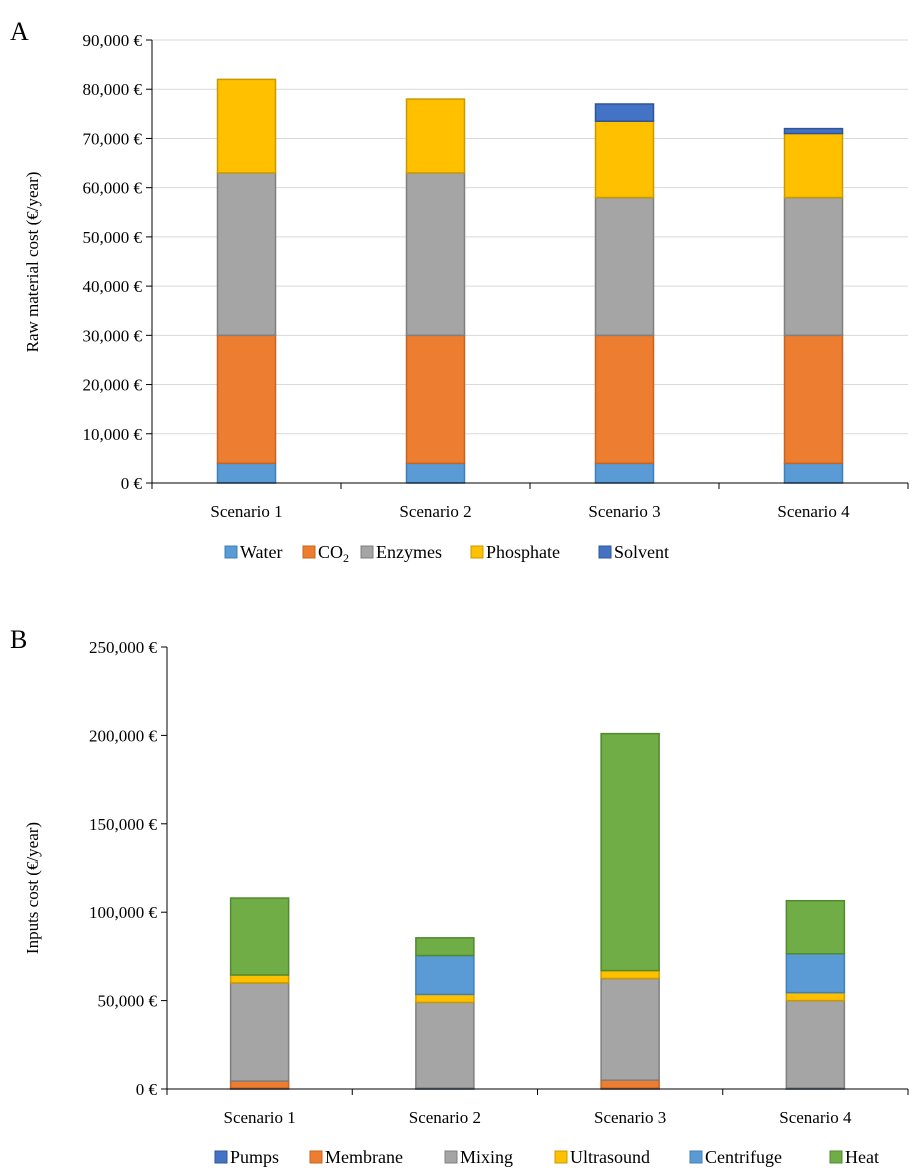 This screenshot has height=1176, width=917. Describe the element at coordinates (123, 735) in the screenshot. I see `panel-b-y-tick-label: 200,000 €` at that location.